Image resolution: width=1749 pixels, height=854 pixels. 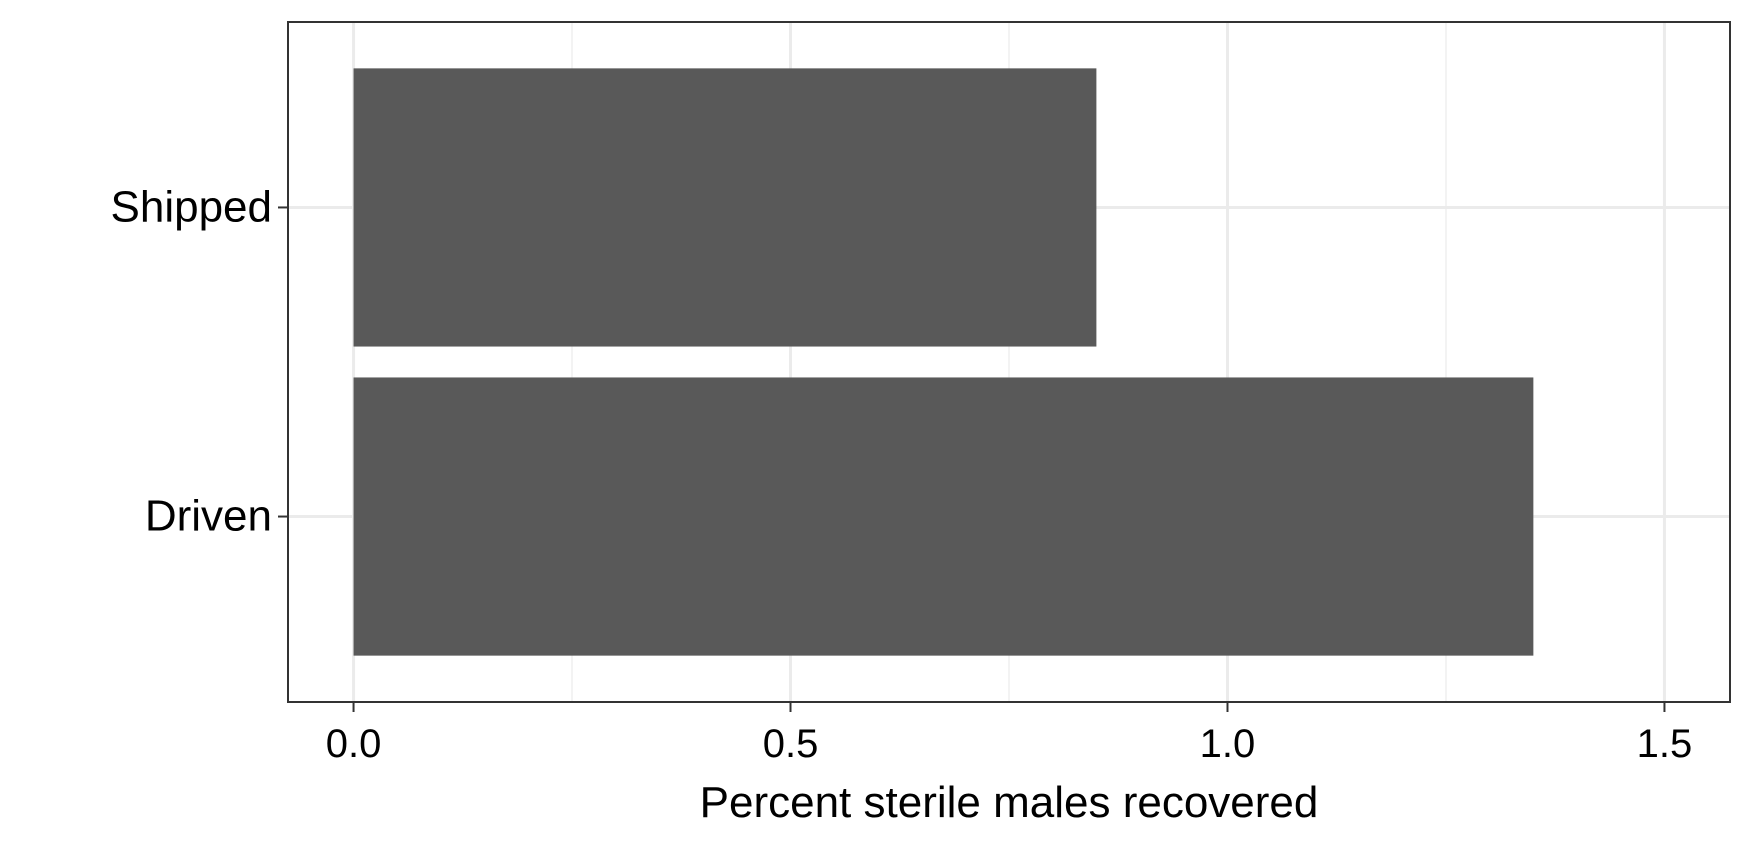 I want to click on x-tick-label: 1.5, so click(x=1665, y=744).